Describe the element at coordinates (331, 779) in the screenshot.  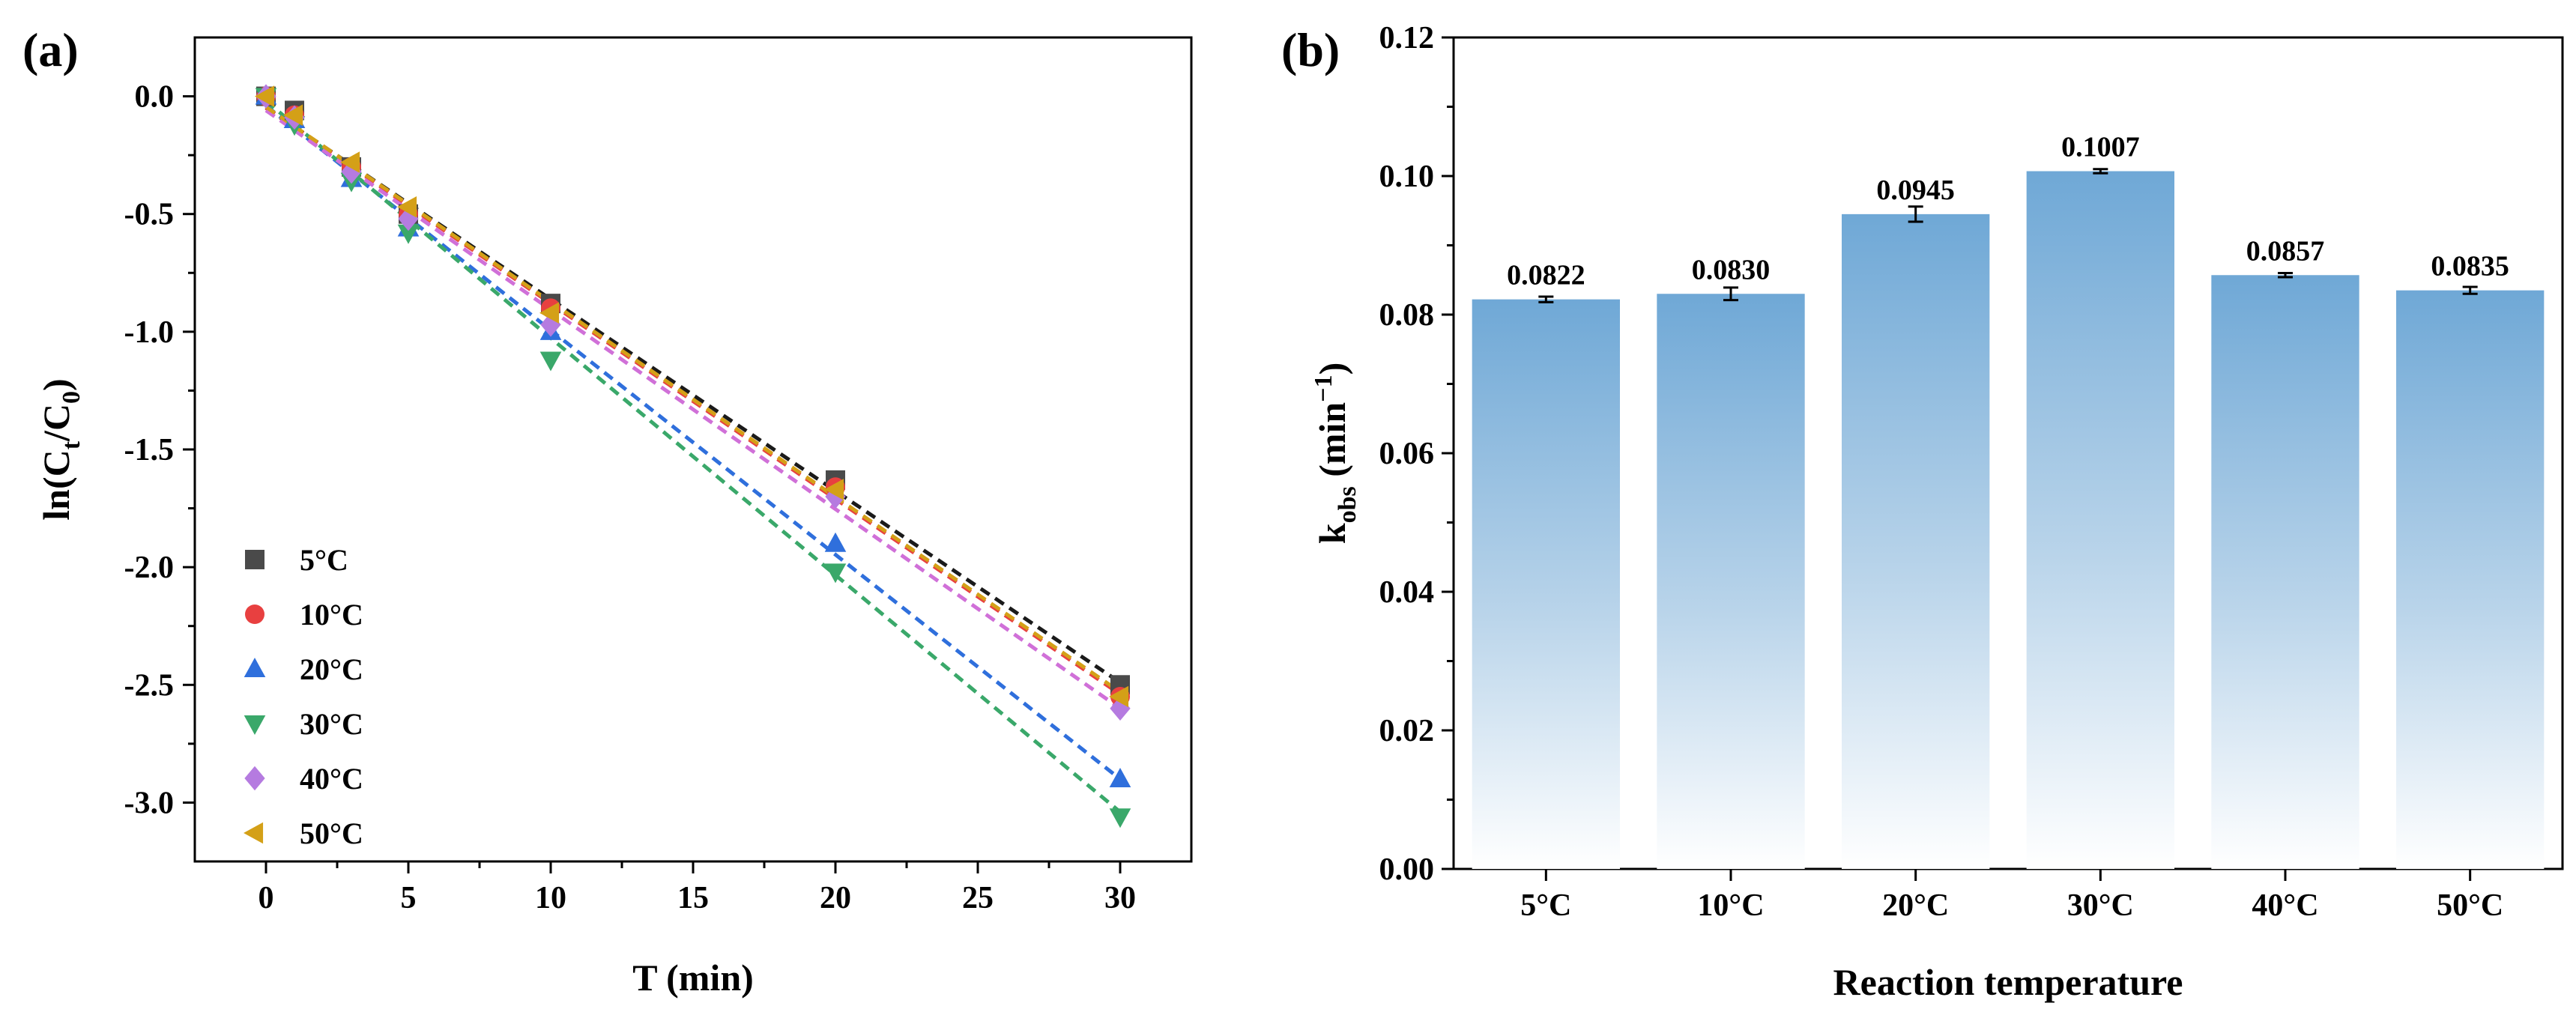
I see `legend-label-series-5: 40°C` at that location.